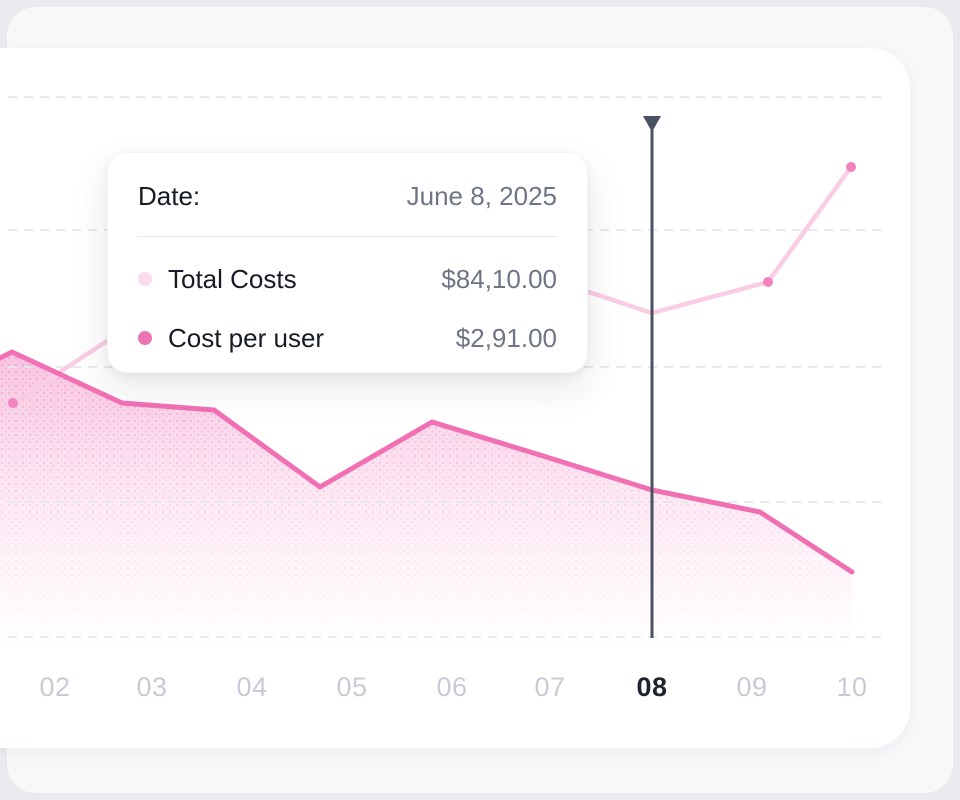 The height and width of the screenshot is (800, 960). What do you see at coordinates (506, 337) in the screenshot?
I see `series-value: $2,91.00` at bounding box center [506, 337].